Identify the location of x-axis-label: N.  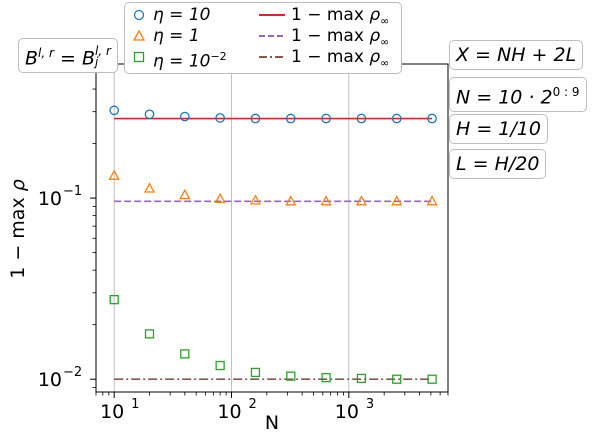
(272, 423).